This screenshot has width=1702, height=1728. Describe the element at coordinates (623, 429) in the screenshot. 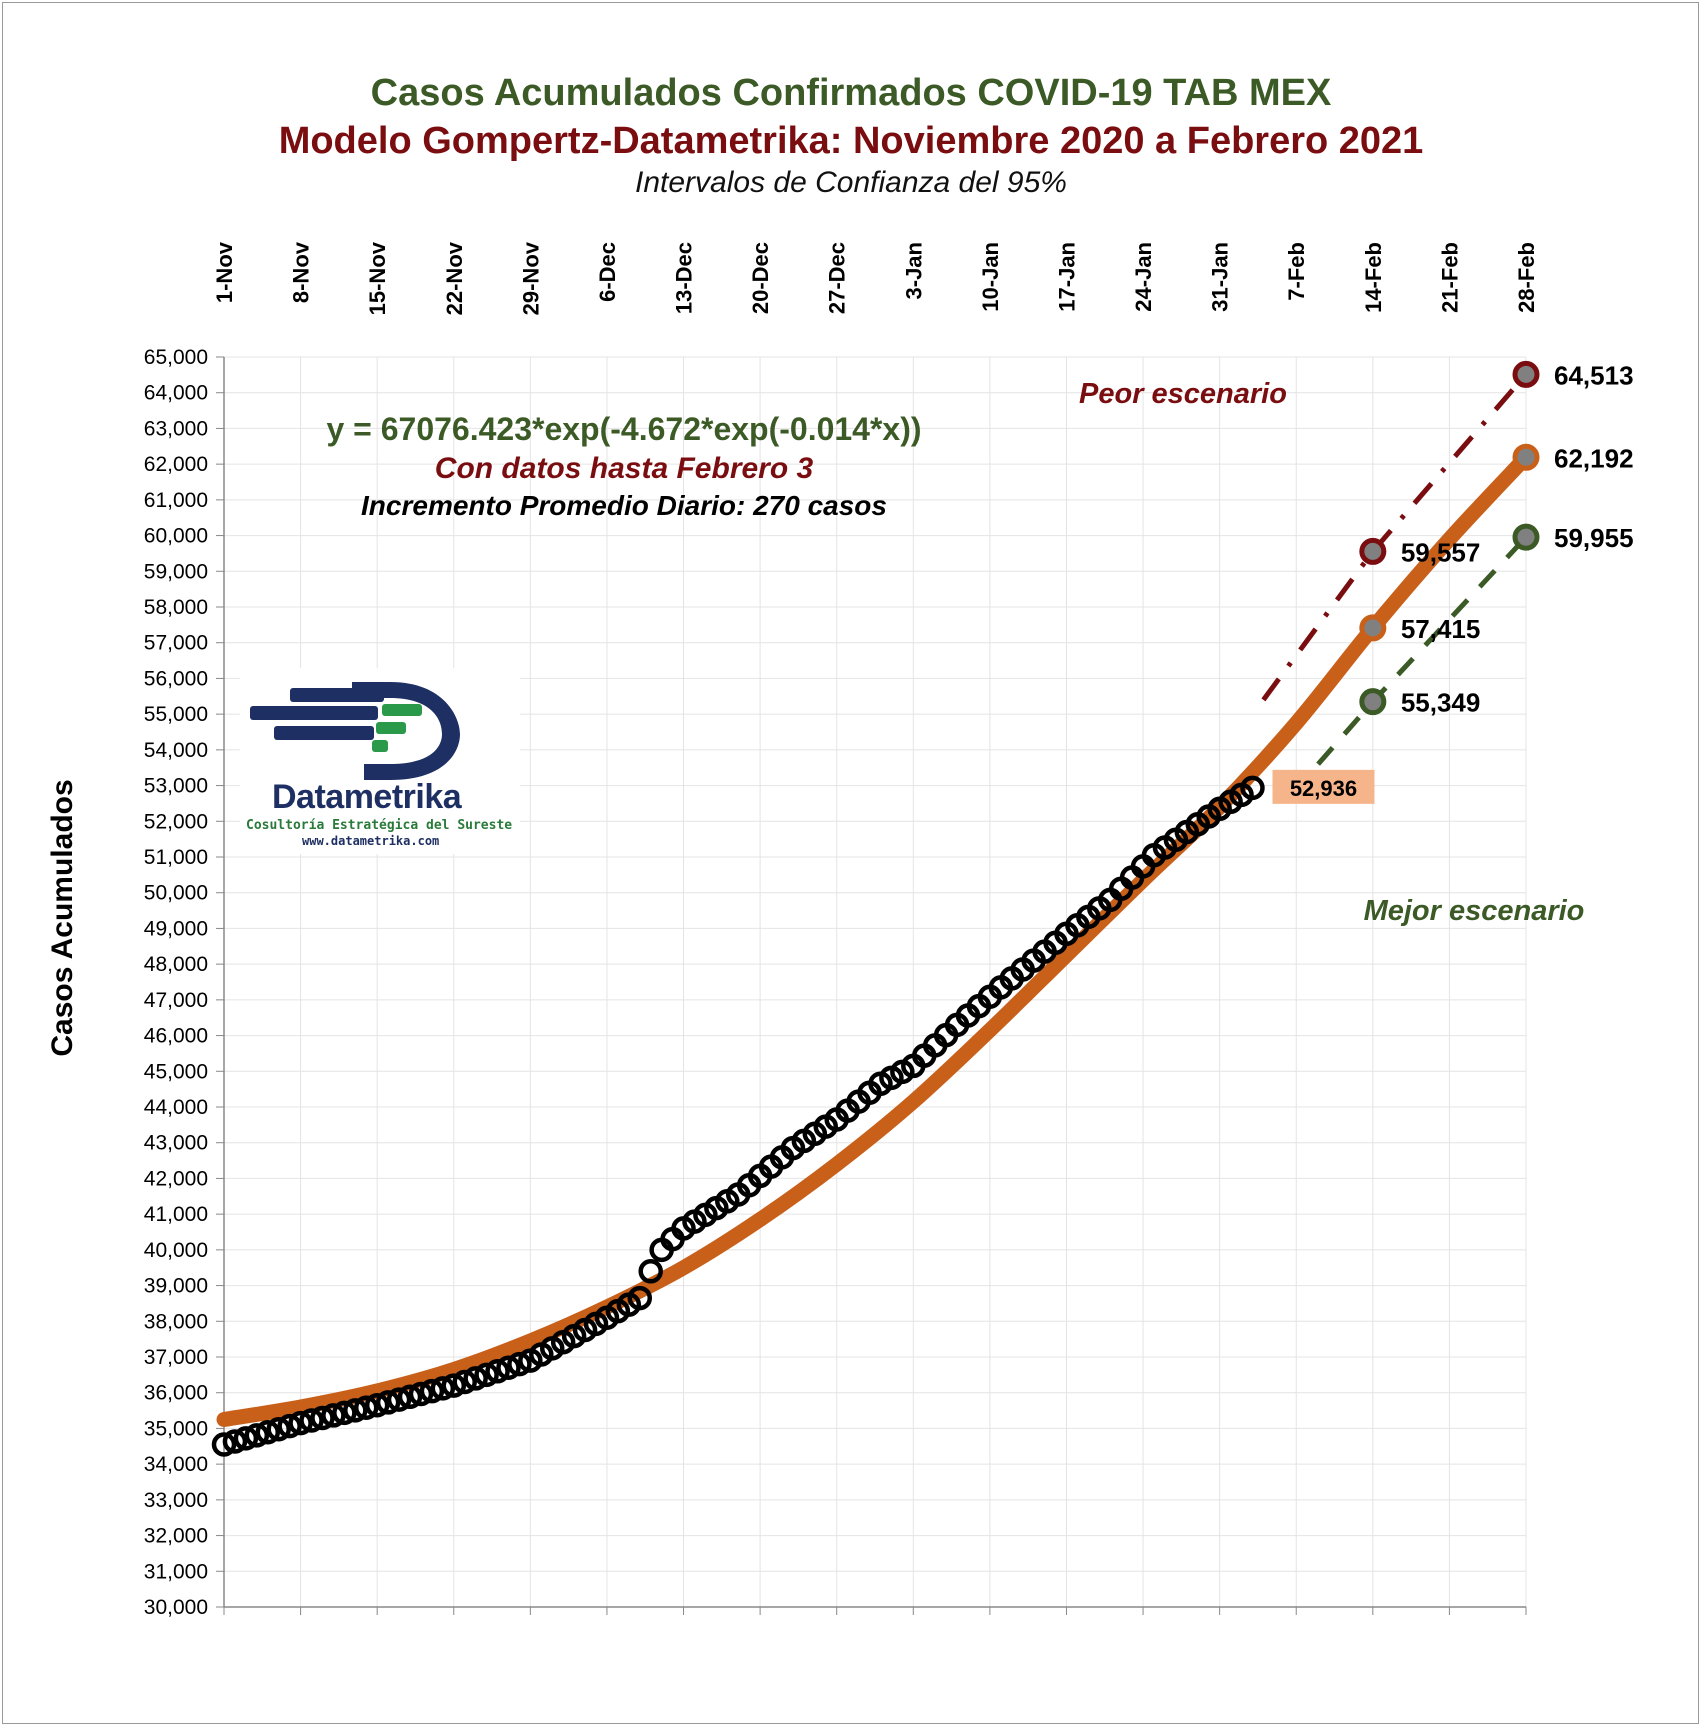

I see `equation-annotation: y = 67076.423*exp(-4.672*exp(-0.014*x))` at that location.